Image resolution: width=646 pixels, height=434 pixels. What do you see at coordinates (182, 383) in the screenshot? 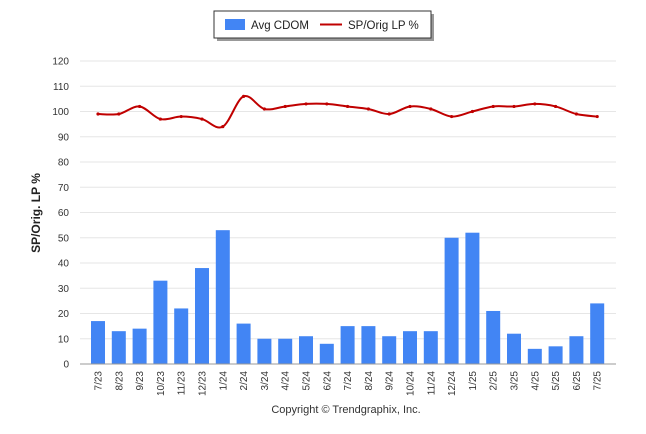
I see `x-tick-label: 11/23` at bounding box center [182, 383].